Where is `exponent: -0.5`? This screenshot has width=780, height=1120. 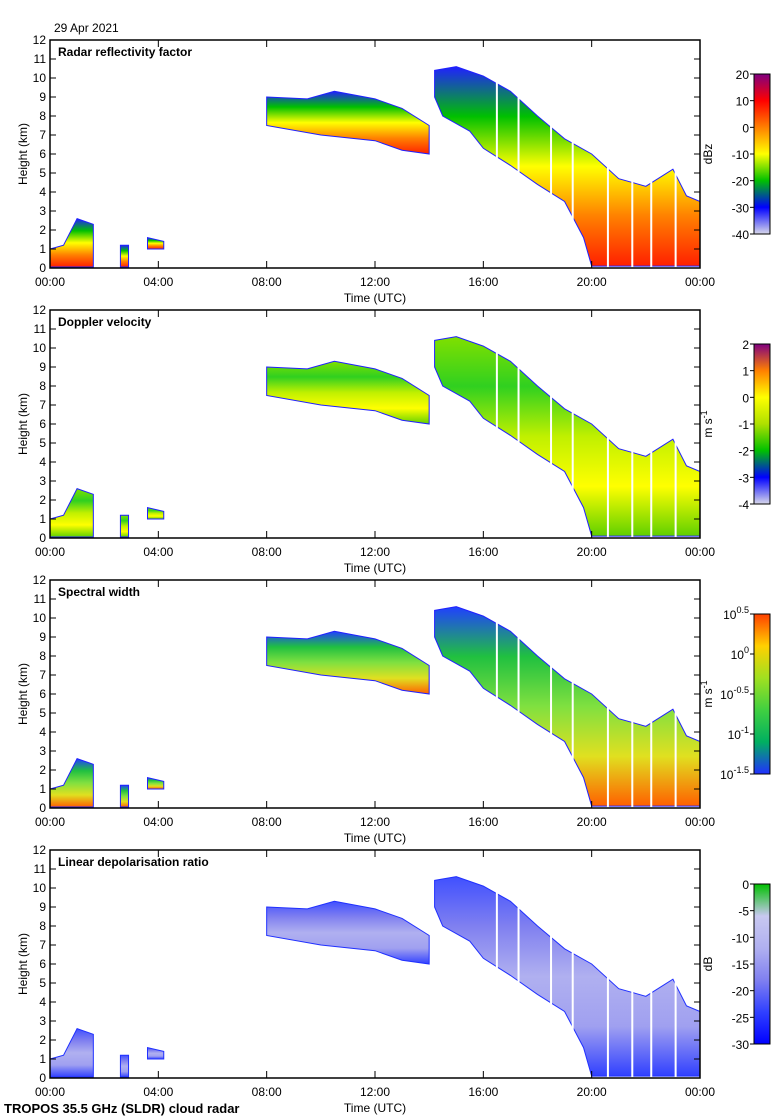 exponent: -0.5 is located at coordinates (741, 690).